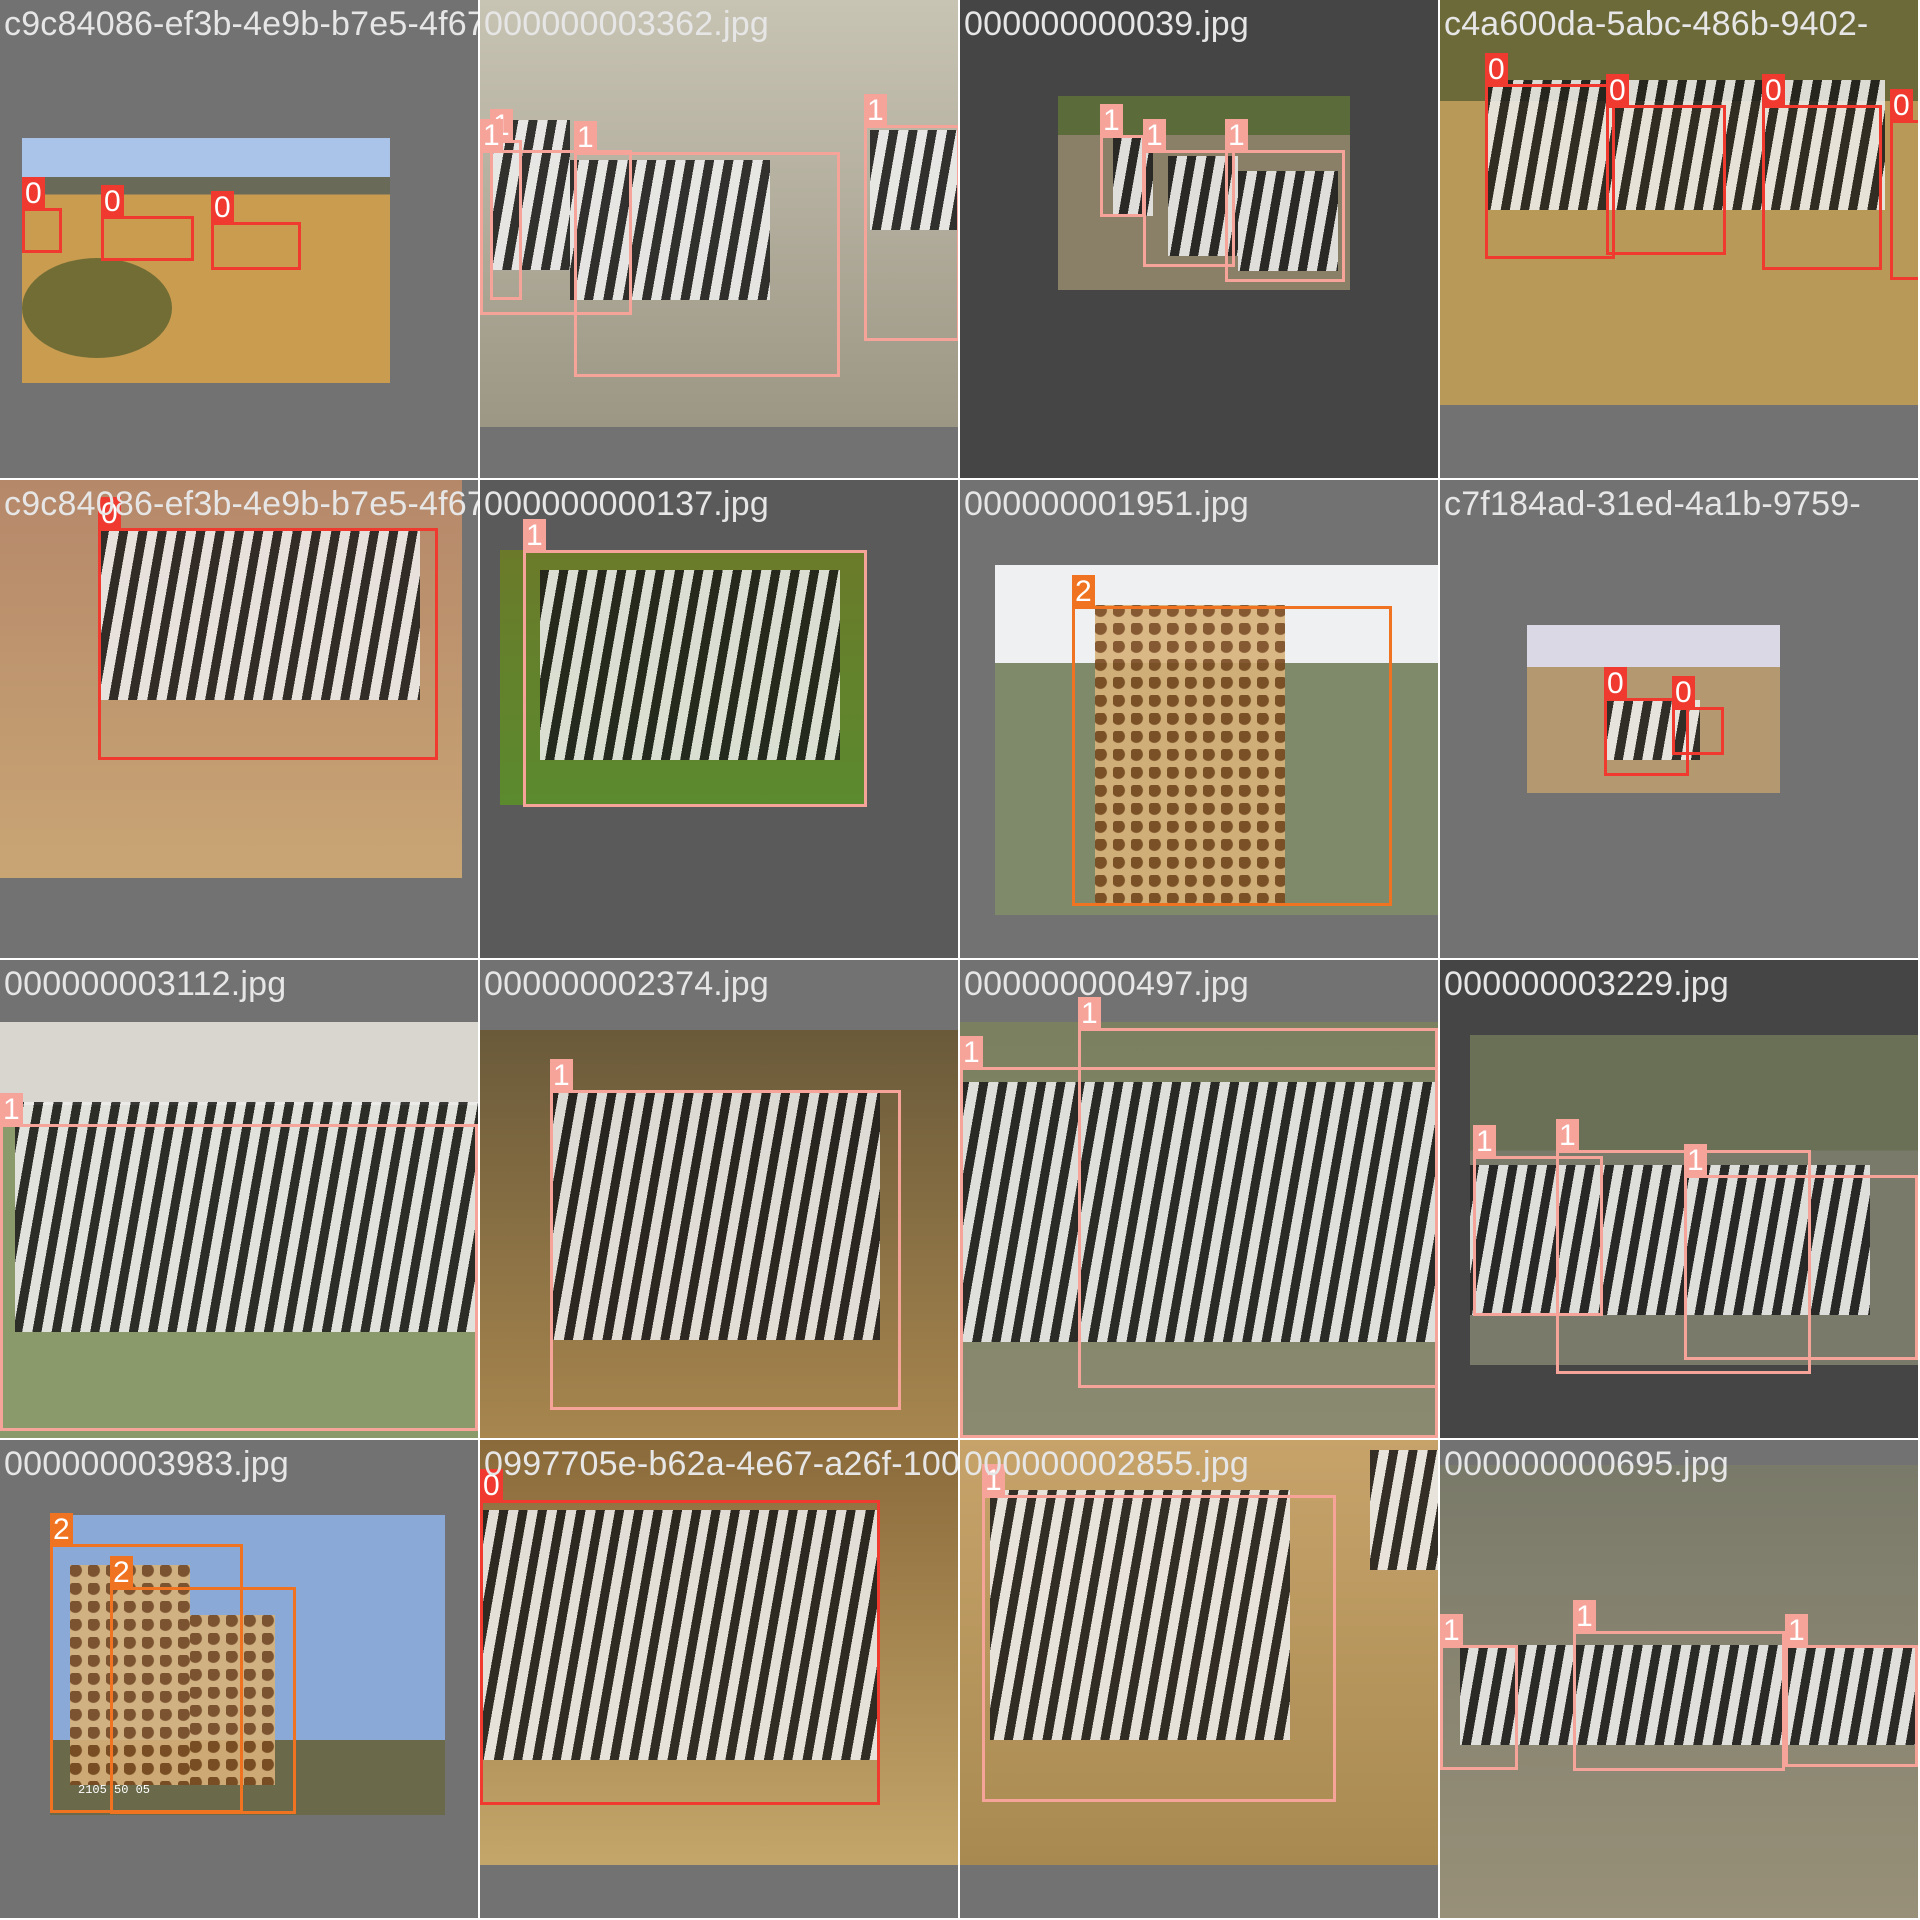 This screenshot has height=1920, width=1920. I want to click on image-filename: 000000003983.jpg, so click(146, 1464).